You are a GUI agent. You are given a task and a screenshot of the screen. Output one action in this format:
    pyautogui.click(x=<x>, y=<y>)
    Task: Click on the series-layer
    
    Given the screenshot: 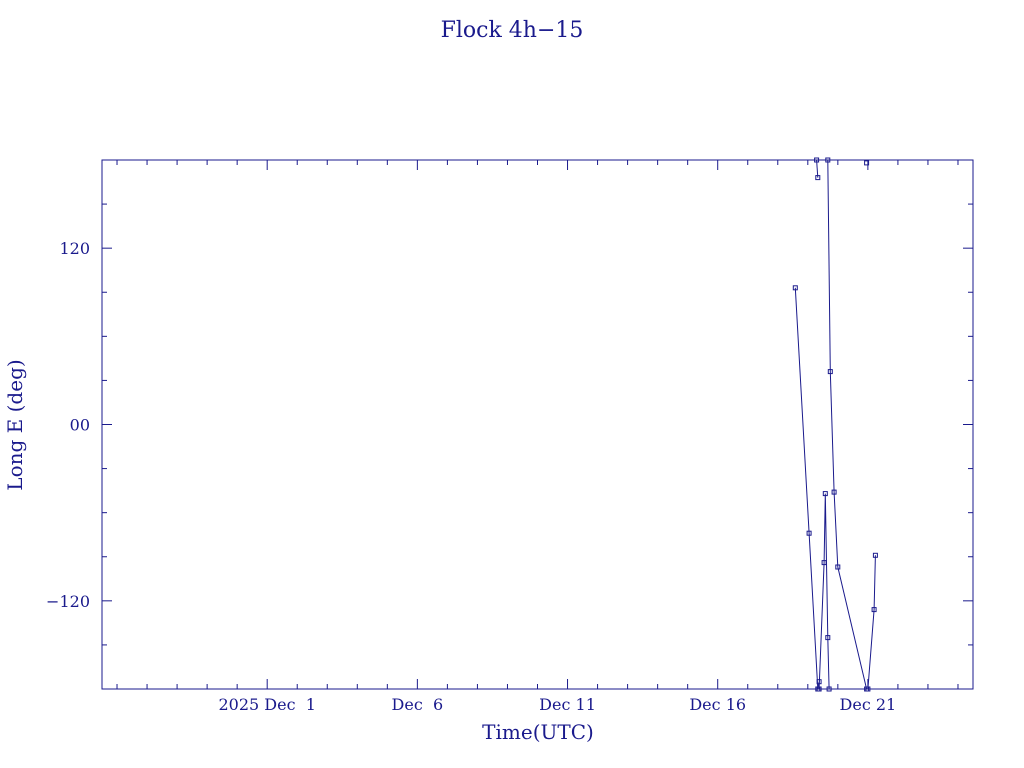 What is the action you would take?
    pyautogui.click(x=835, y=424)
    